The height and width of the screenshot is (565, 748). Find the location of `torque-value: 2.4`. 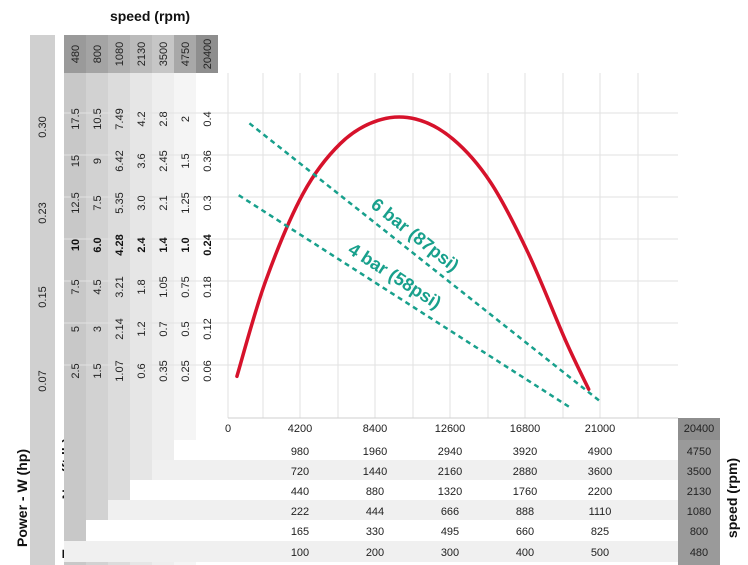

torque-value: 2.4 is located at coordinates (142, 244).